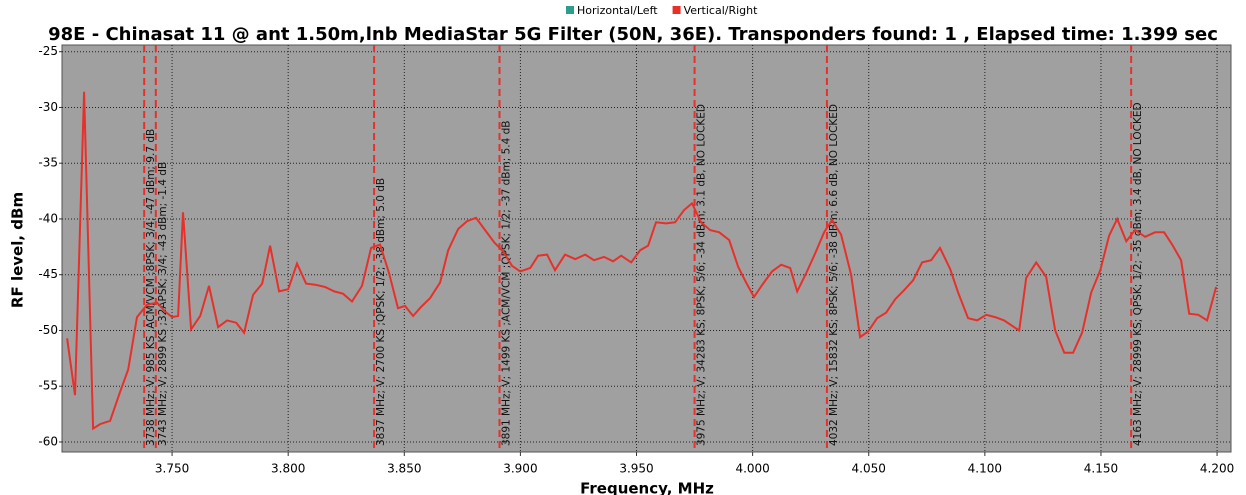 This screenshot has width=1246, height=495. I want to click on y-tick-label: -40, so click(48, 218).